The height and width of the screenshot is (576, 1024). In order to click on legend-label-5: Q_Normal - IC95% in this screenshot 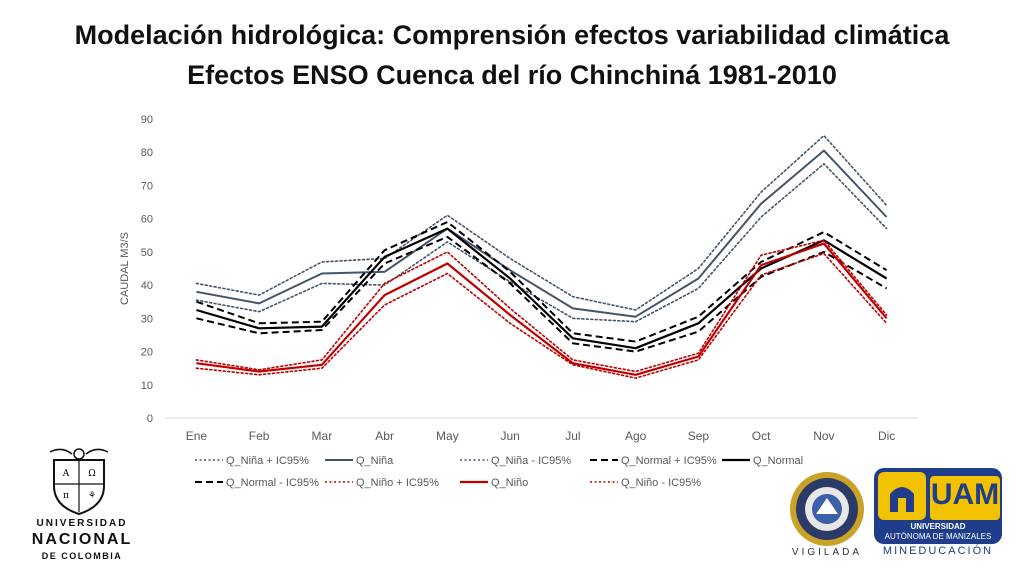, I will do `click(272, 483)`.